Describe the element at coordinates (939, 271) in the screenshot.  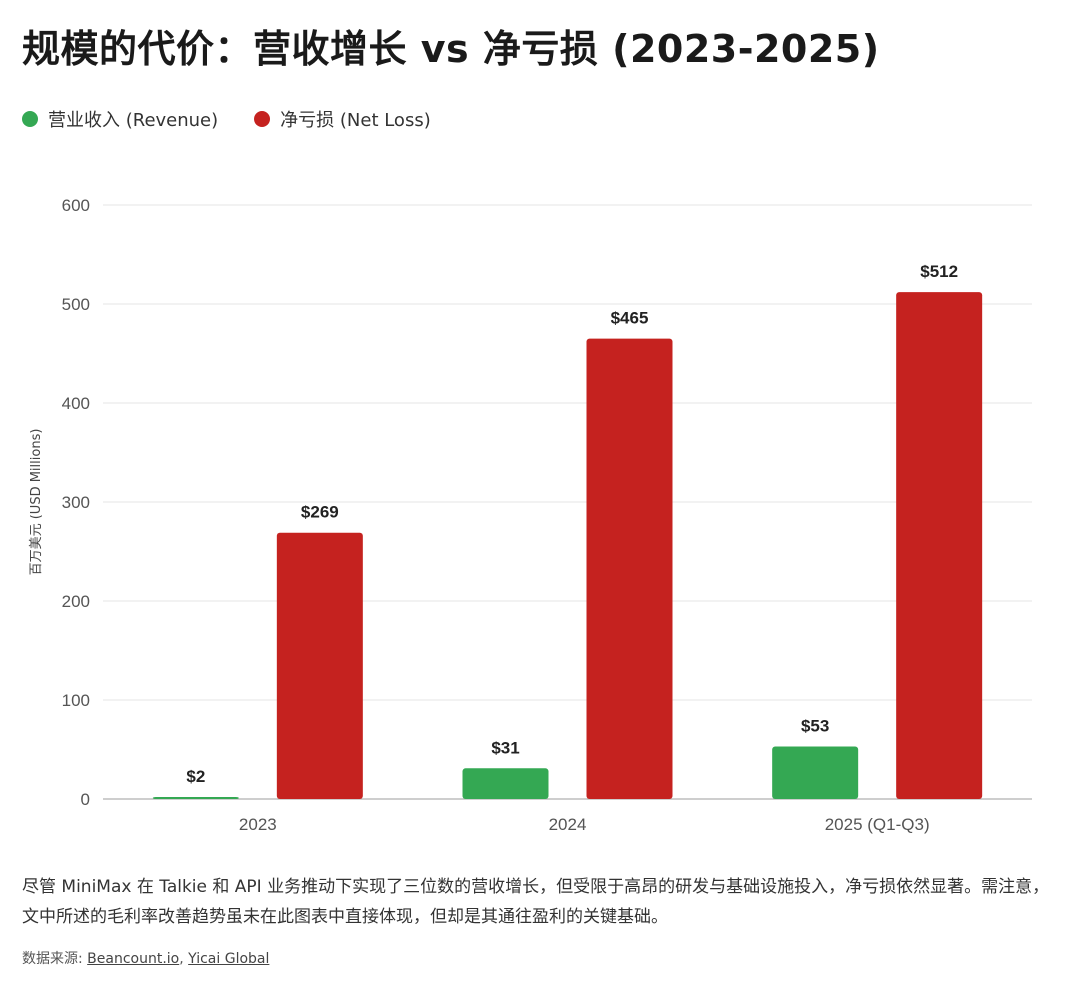
I see `data-label-loss: $512` at that location.